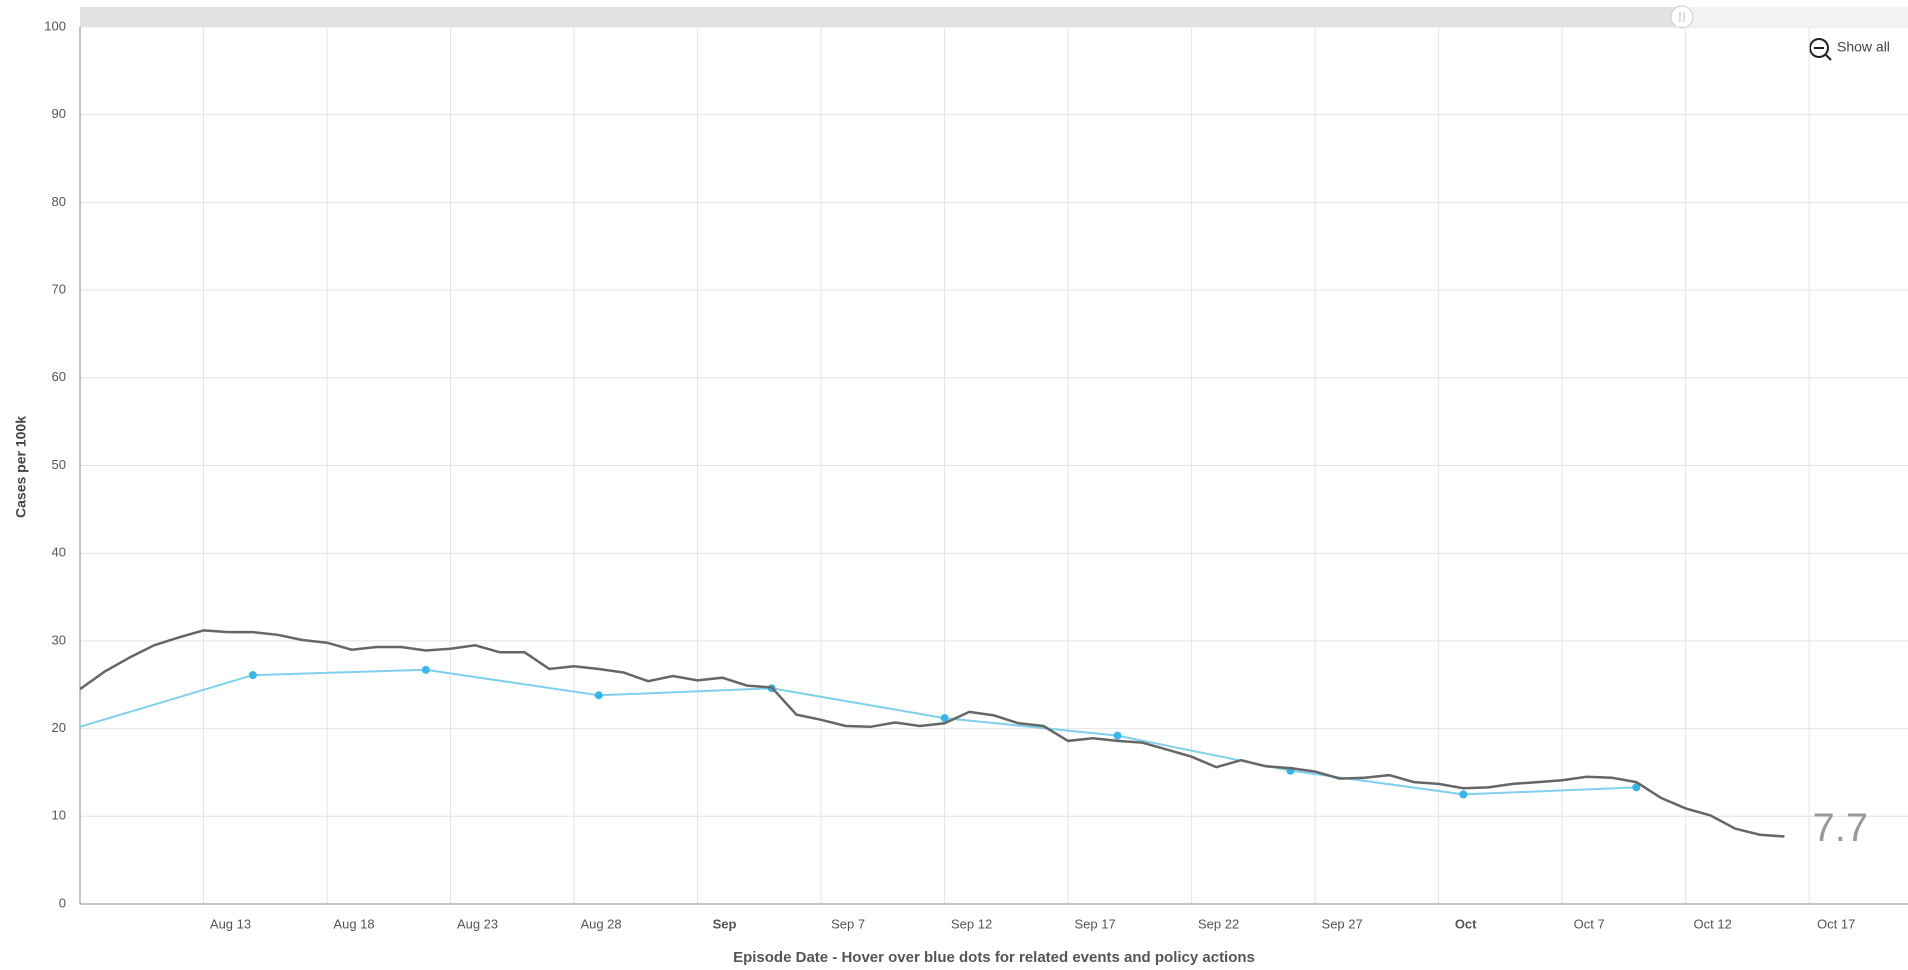  Describe the element at coordinates (353, 923) in the screenshot. I see `x-tick-label: Aug 18` at that location.